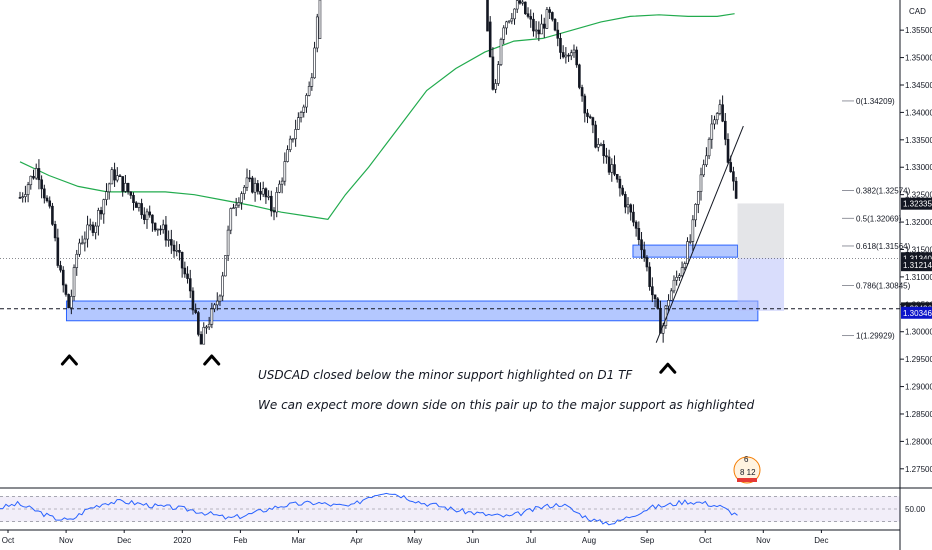  What do you see at coordinates (918, 85) in the screenshot?
I see `price-tick-label: 1.34500` at bounding box center [918, 85].